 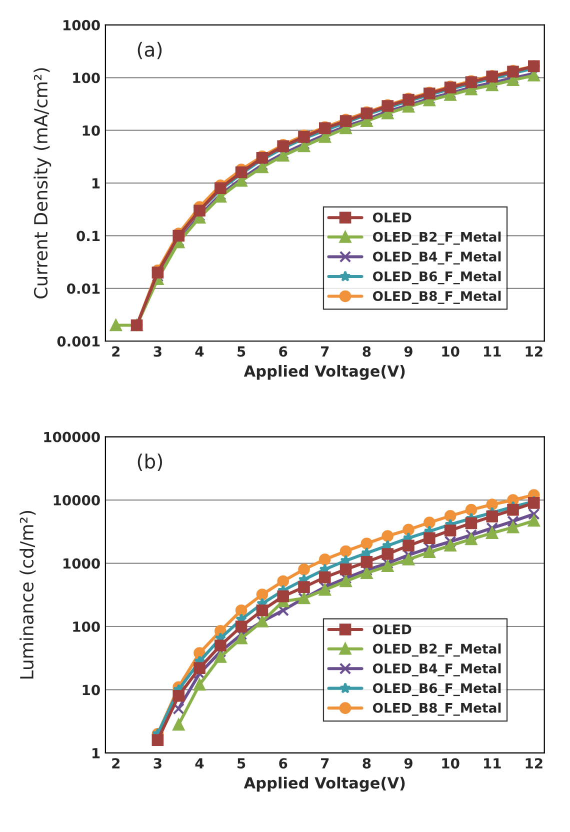 I want to click on annotation: (a), so click(x=150, y=51).